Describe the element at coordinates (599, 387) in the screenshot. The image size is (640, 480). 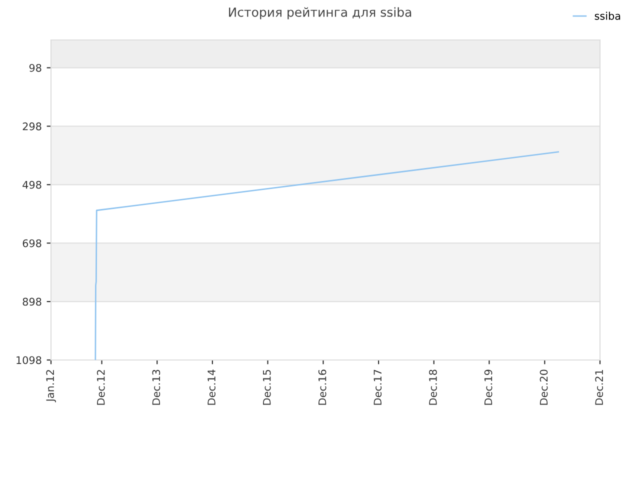
I see `x-tick-label: Dec.21` at that location.